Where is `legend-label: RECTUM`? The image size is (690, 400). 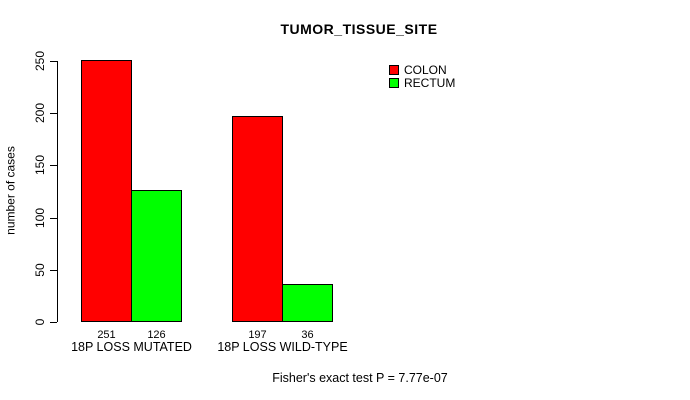
legend-label: RECTUM is located at coordinates (430, 83).